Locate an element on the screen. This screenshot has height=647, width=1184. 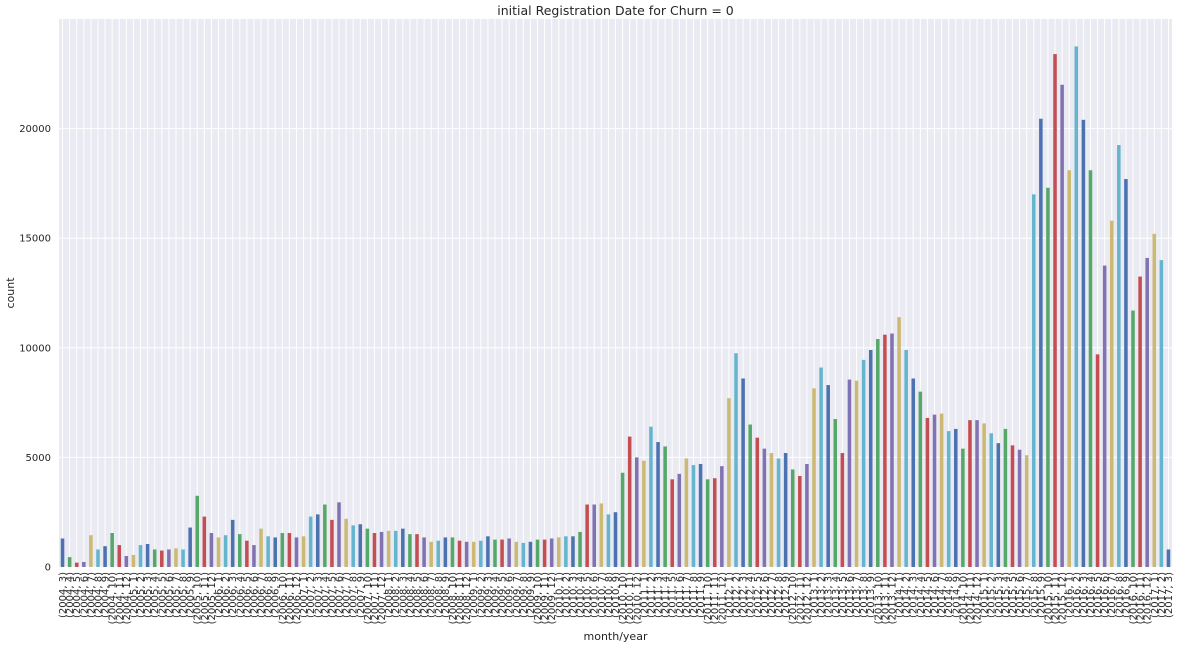
y-axis-label: count is located at coordinates (10, 293).